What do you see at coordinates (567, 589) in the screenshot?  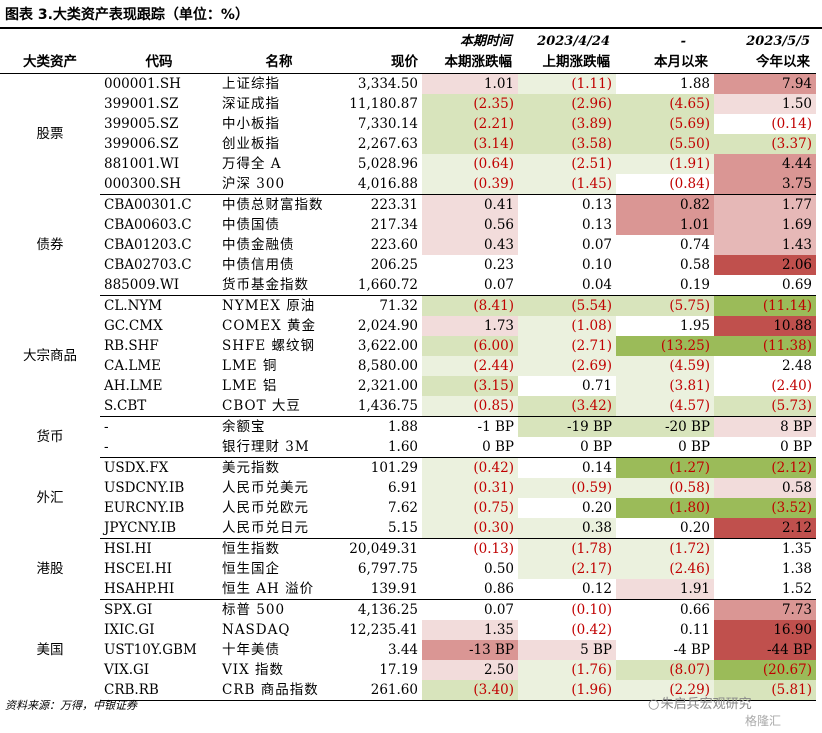 I see `prev-change-cell: 0.12` at bounding box center [567, 589].